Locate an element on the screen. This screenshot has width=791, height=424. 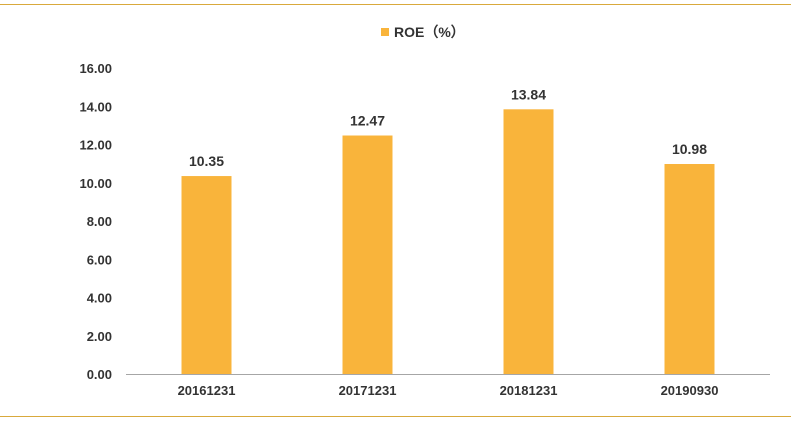
top-rule is located at coordinates (395, 4).